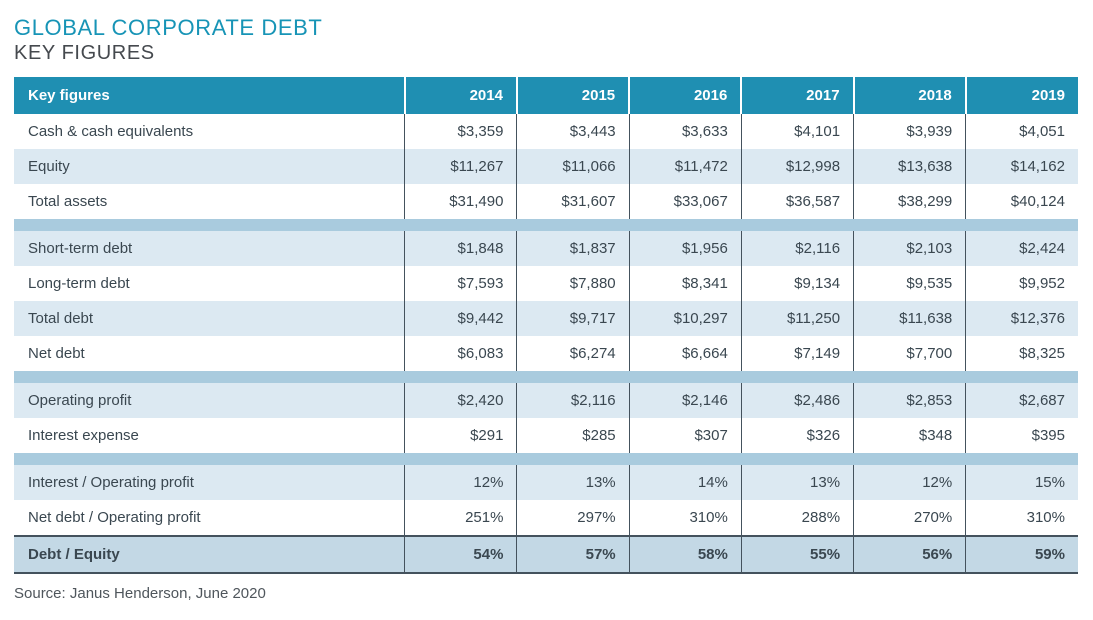  Describe the element at coordinates (460, 167) in the screenshot. I see `row-value: $11,267` at that location.